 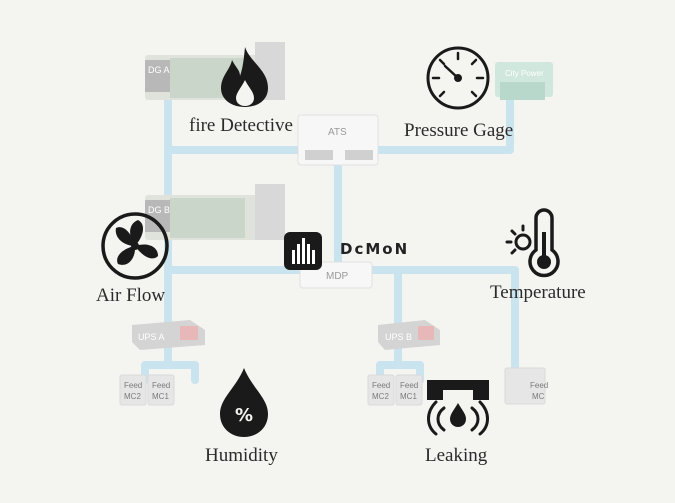 I want to click on feed-2-line2: MC1, so click(x=160, y=396).